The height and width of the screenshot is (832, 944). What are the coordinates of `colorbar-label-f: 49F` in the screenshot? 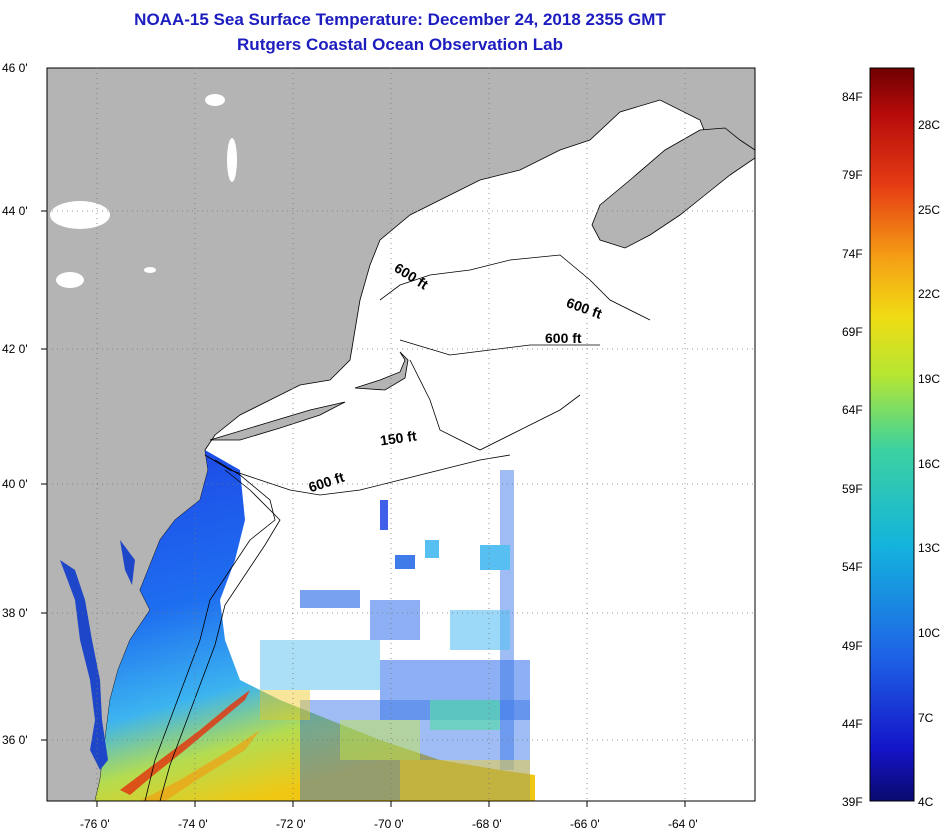 It's located at (852, 646).